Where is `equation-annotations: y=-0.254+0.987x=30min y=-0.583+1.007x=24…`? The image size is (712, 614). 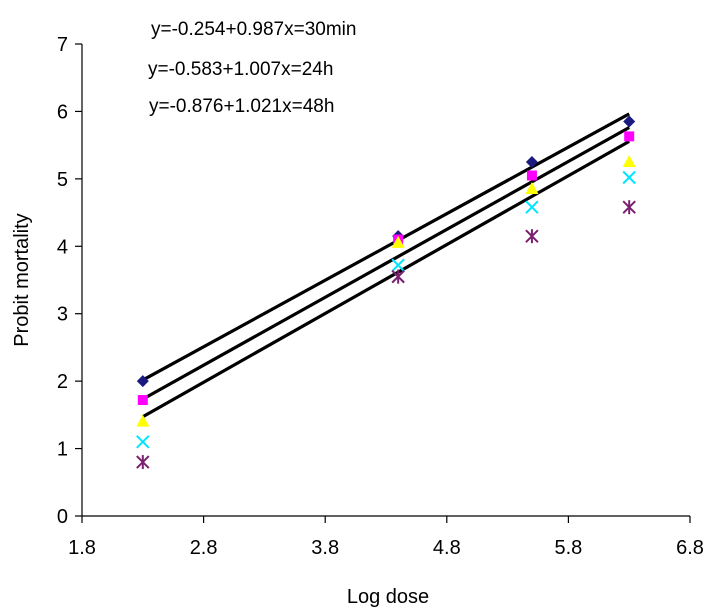
equation-annotations: y=-0.254+0.987x=30min y=-0.583+1.007x=24… is located at coordinates (252, 68).